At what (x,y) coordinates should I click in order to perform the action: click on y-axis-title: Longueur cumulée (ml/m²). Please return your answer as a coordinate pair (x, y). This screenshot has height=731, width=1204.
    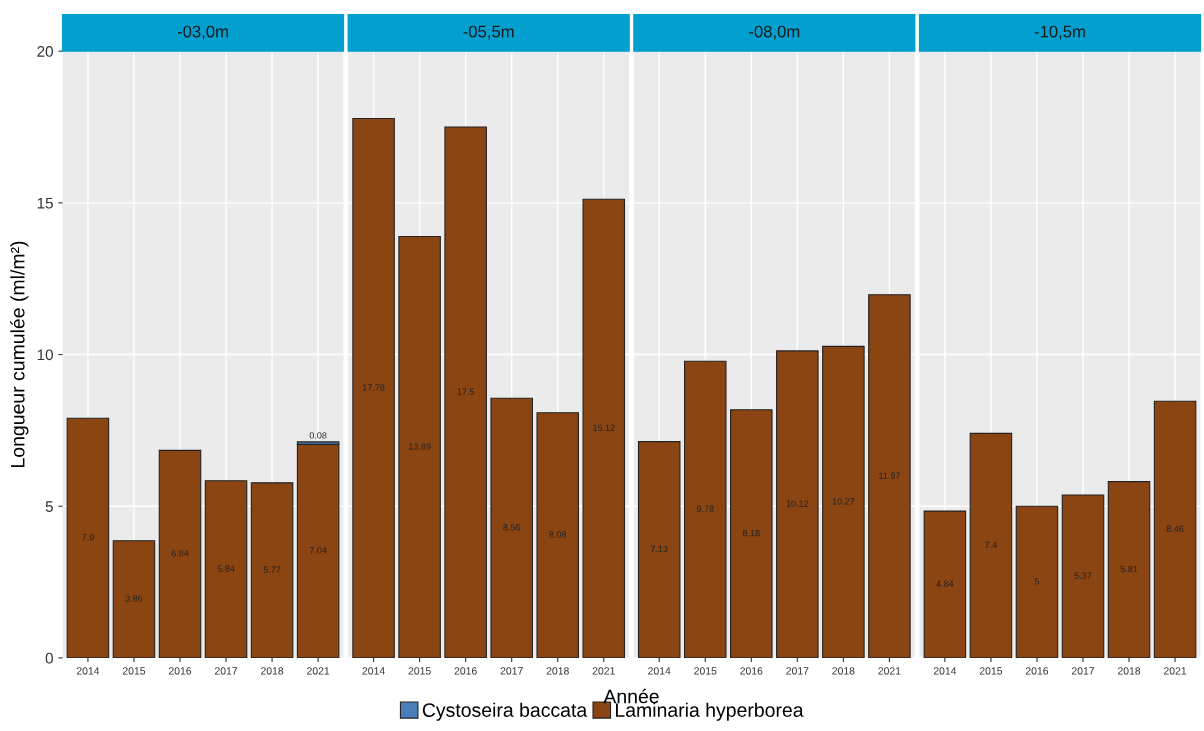
    Looking at the image, I should click on (19, 354).